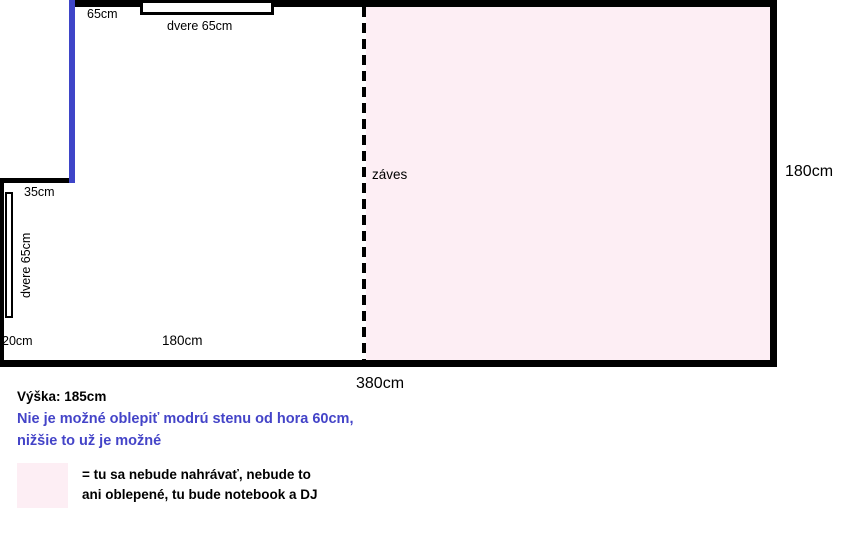  What do you see at coordinates (426, 3) in the screenshot?
I see `top-wall` at bounding box center [426, 3].